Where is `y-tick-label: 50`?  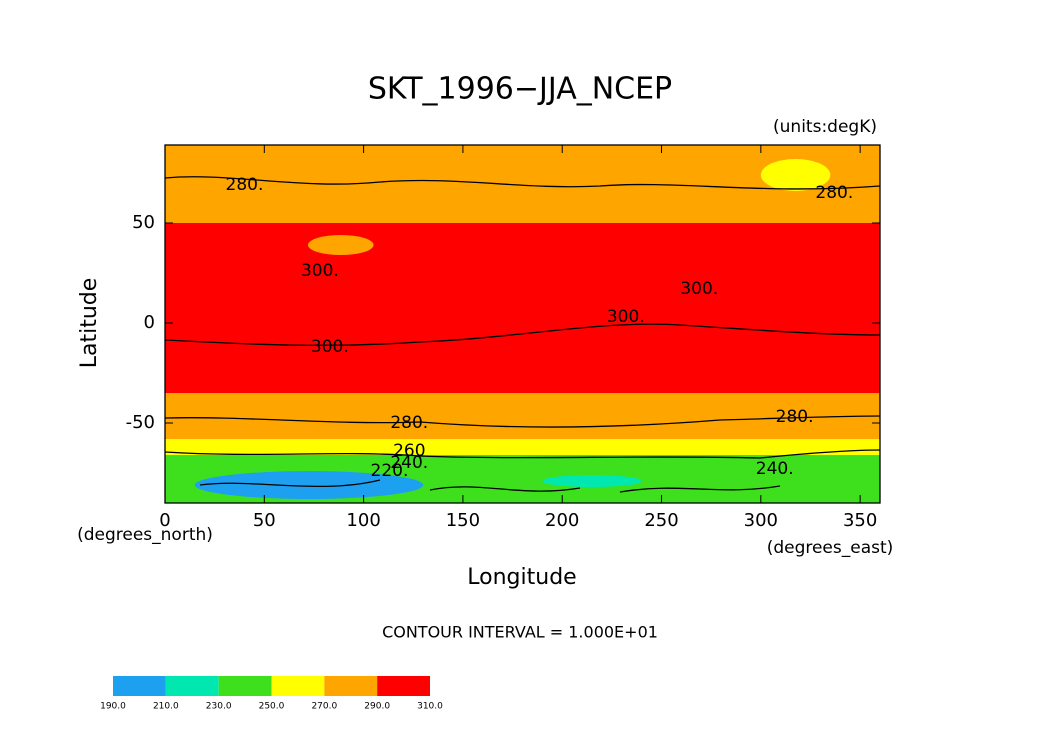
y-tick-label: 50 is located at coordinates (143, 222).